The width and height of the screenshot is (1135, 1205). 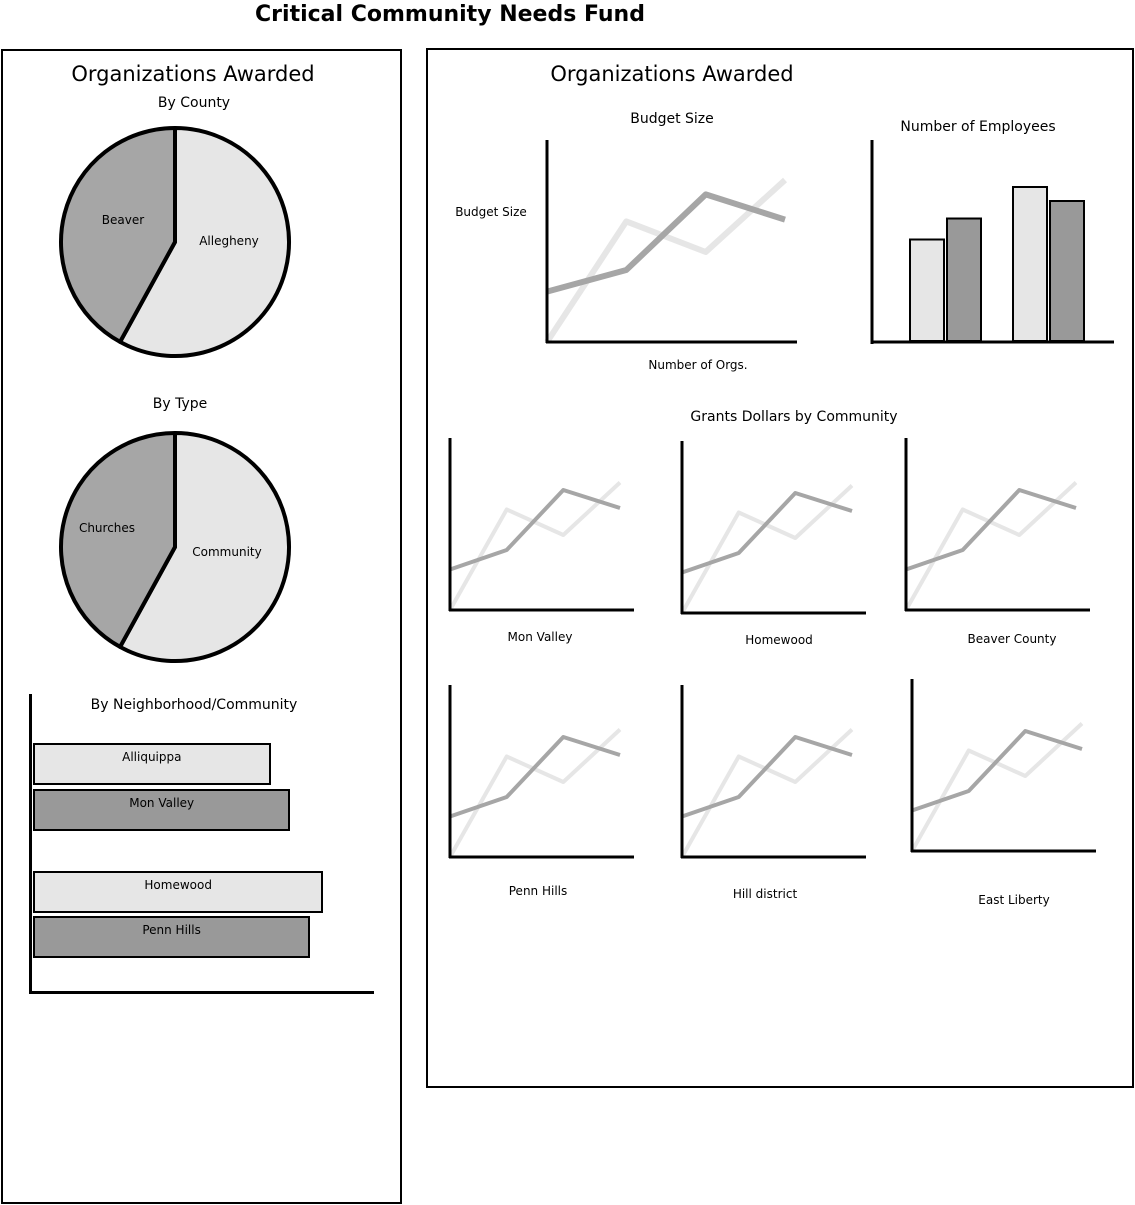 What do you see at coordinates (450, 14) in the screenshot?
I see `page-title: Critical Community Needs Fund` at bounding box center [450, 14].